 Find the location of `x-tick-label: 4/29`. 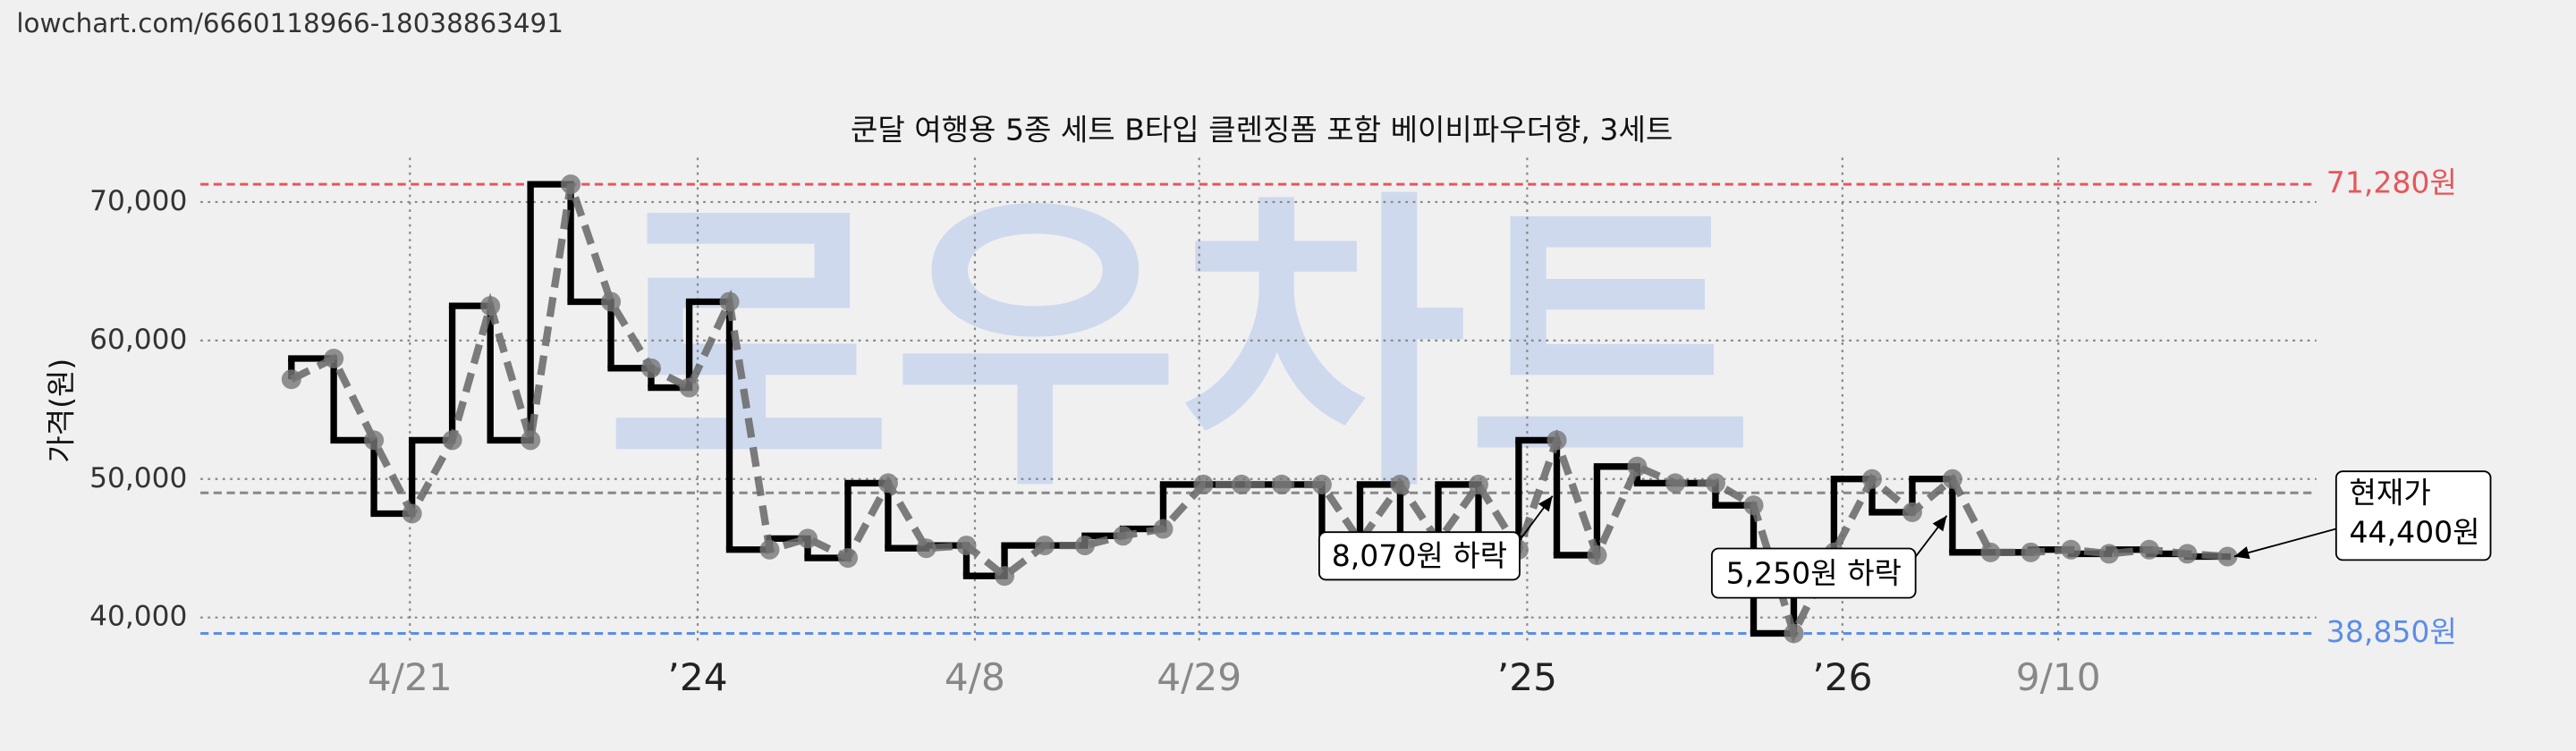

x-tick-label: 4/29 is located at coordinates (1199, 677).